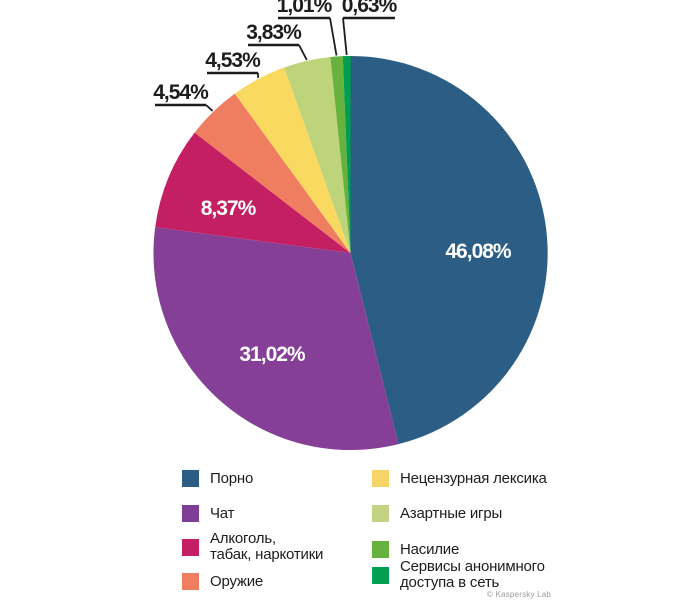 The height and width of the screenshot is (605, 700). I want to click on slice-value-label-6: 1,01%, so click(305, 8).